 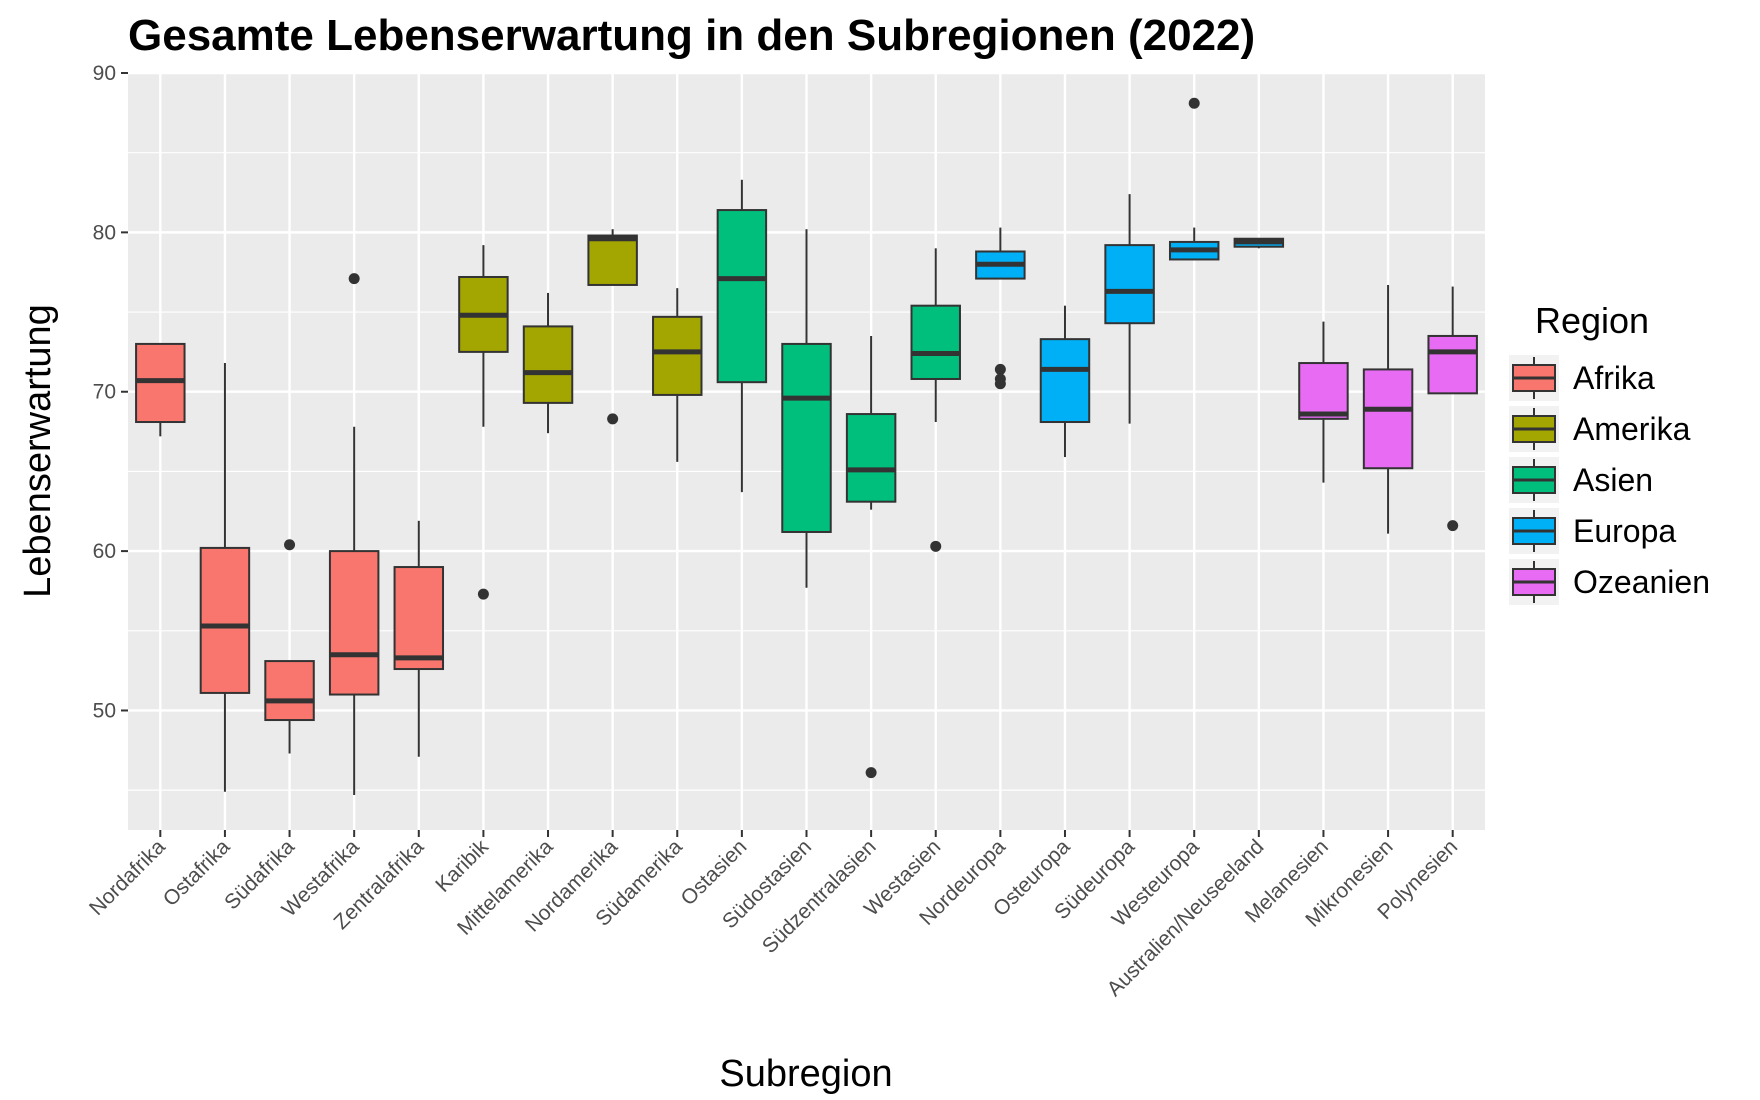 I want to click on y-tick-label: 90, so click(x=104, y=73).